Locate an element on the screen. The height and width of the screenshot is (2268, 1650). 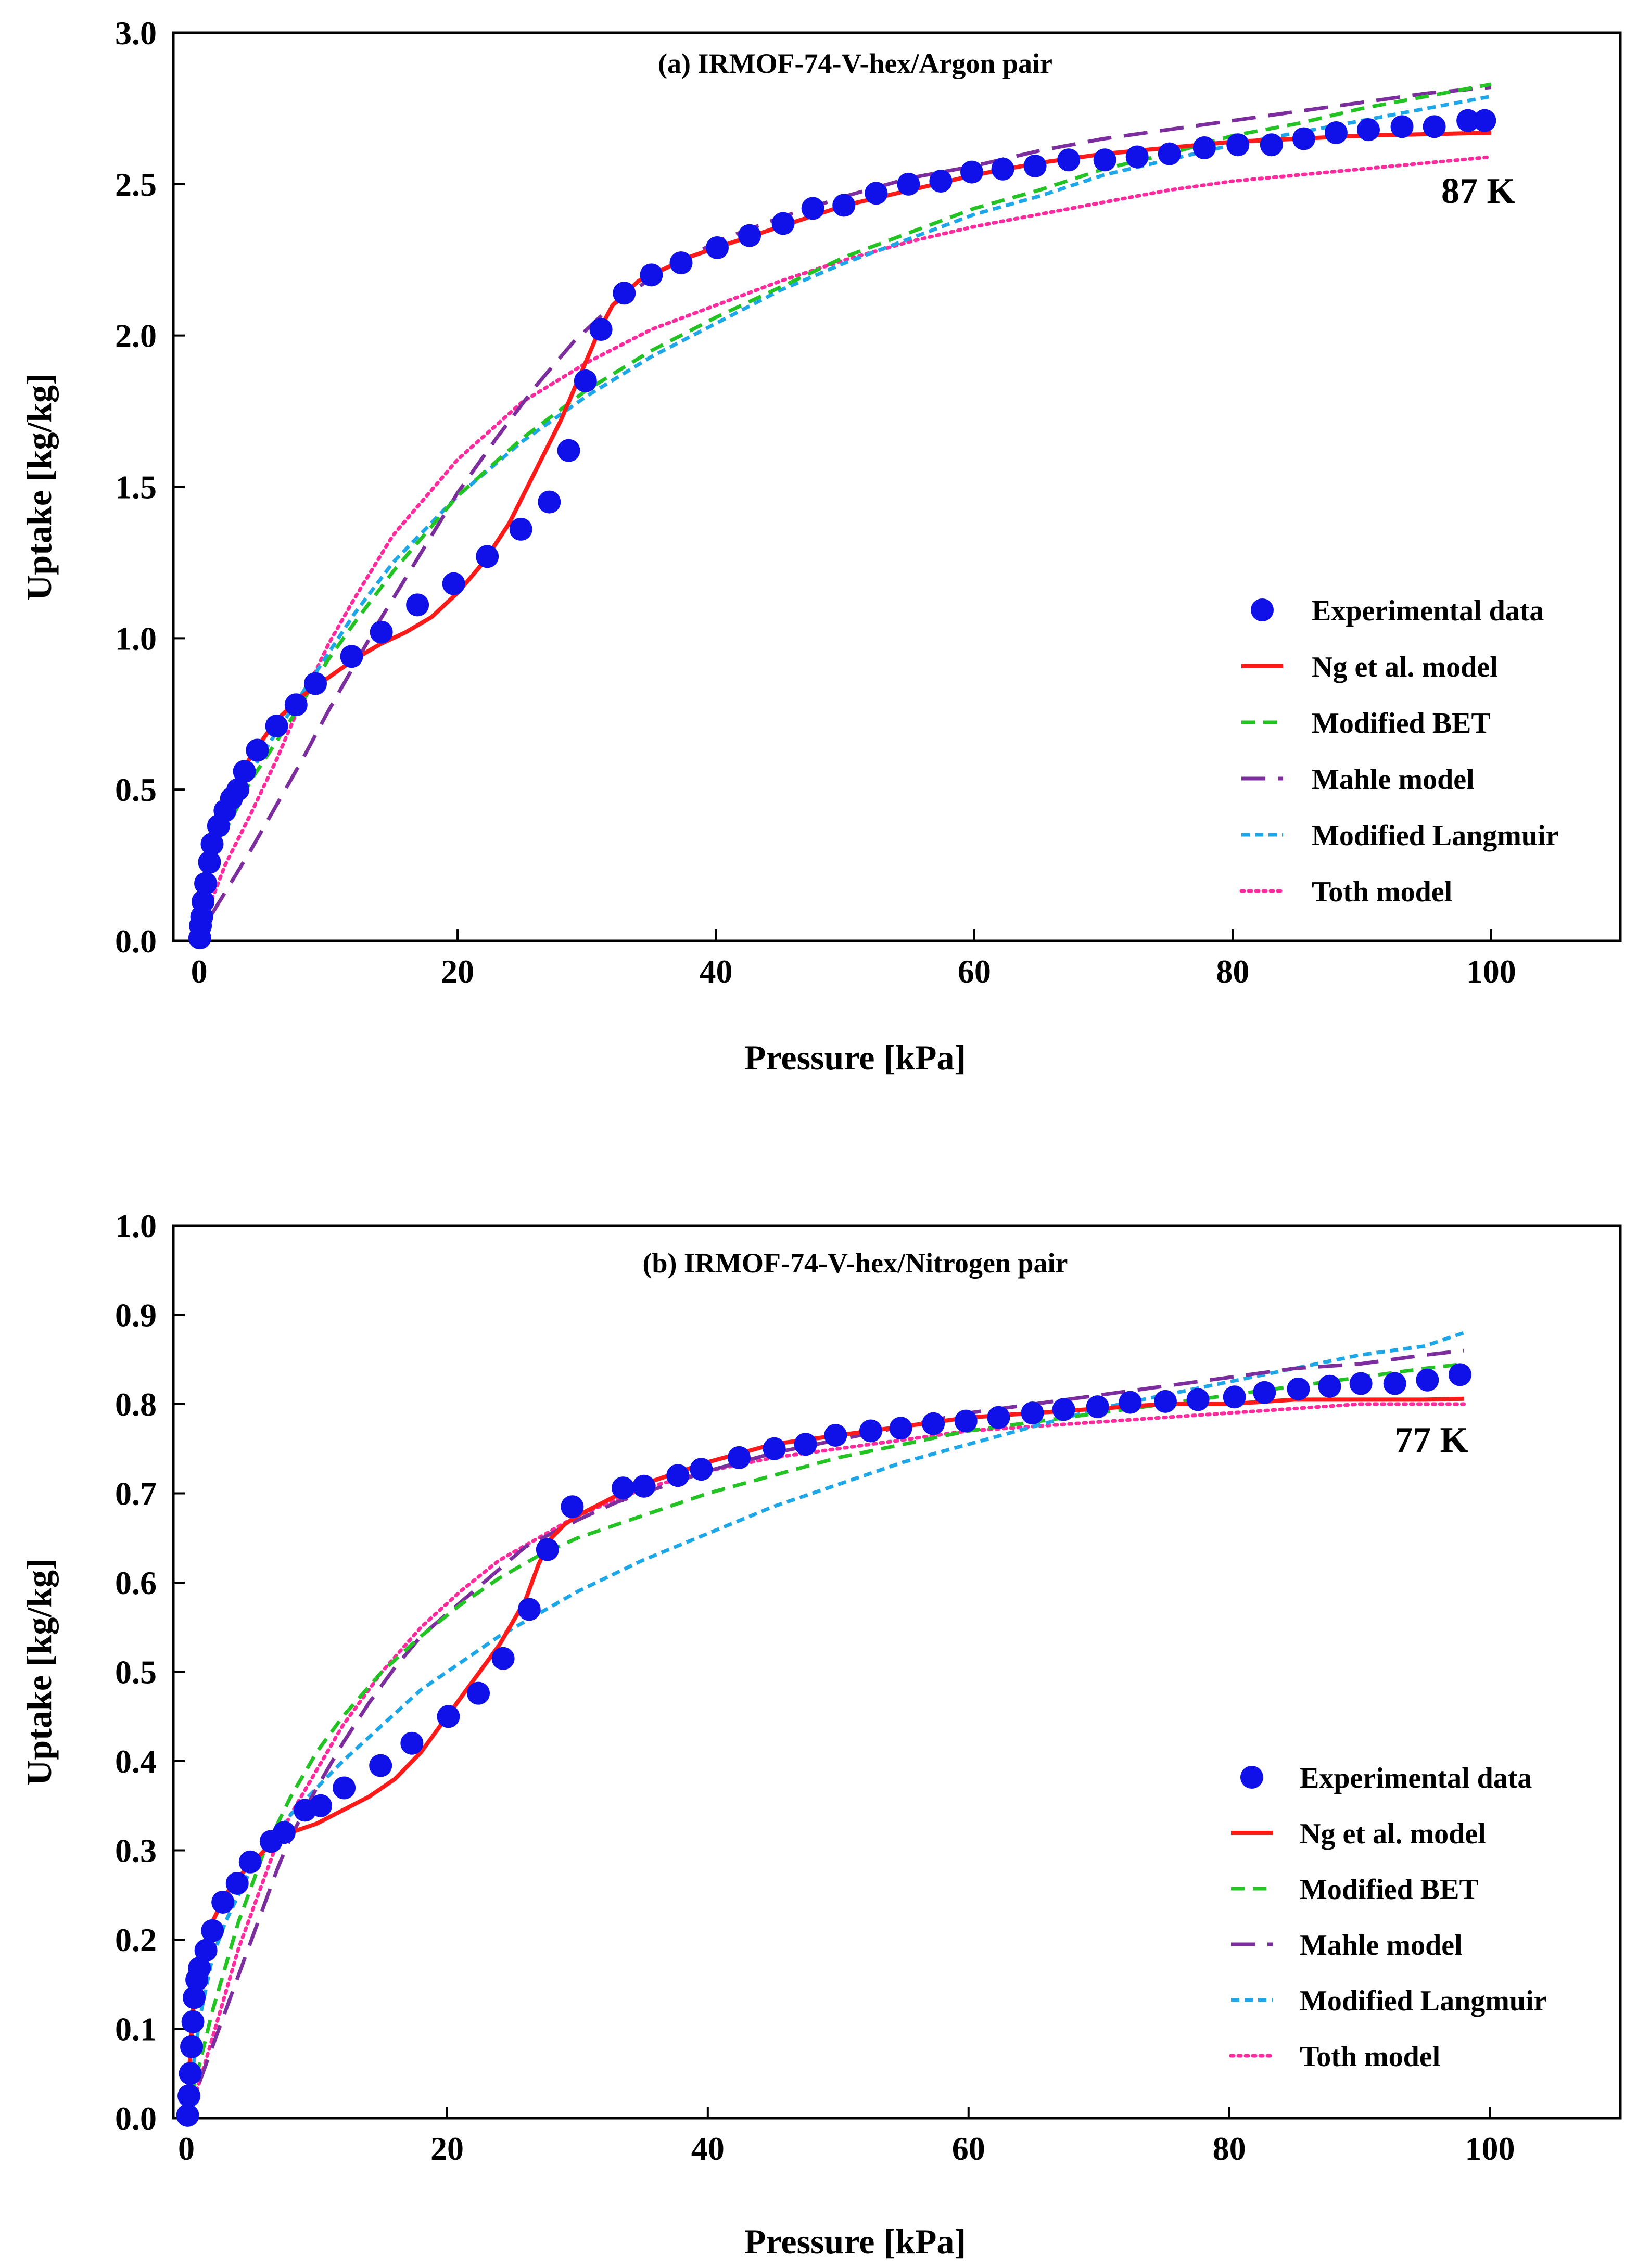
chart-title: (b) IRMOF-74-V-hex/Nitrogen pair is located at coordinates (855, 1263).